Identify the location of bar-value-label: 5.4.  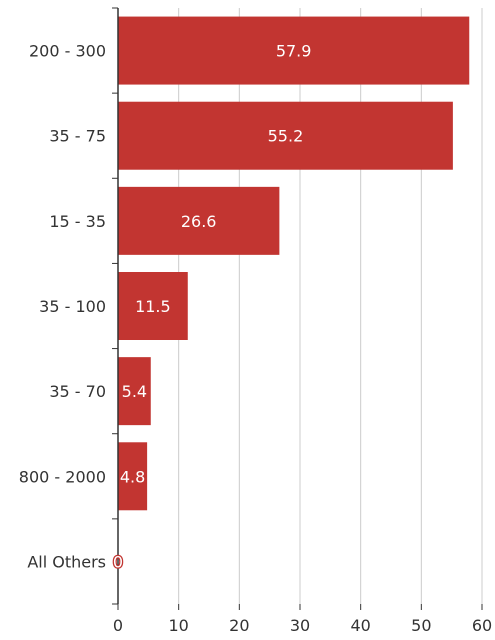
(134, 391).